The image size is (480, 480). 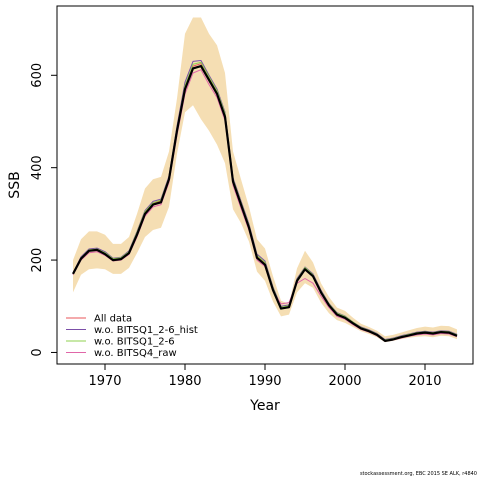 What do you see at coordinates (37, 352) in the screenshot?
I see `y-tick-label: 0` at bounding box center [37, 352].